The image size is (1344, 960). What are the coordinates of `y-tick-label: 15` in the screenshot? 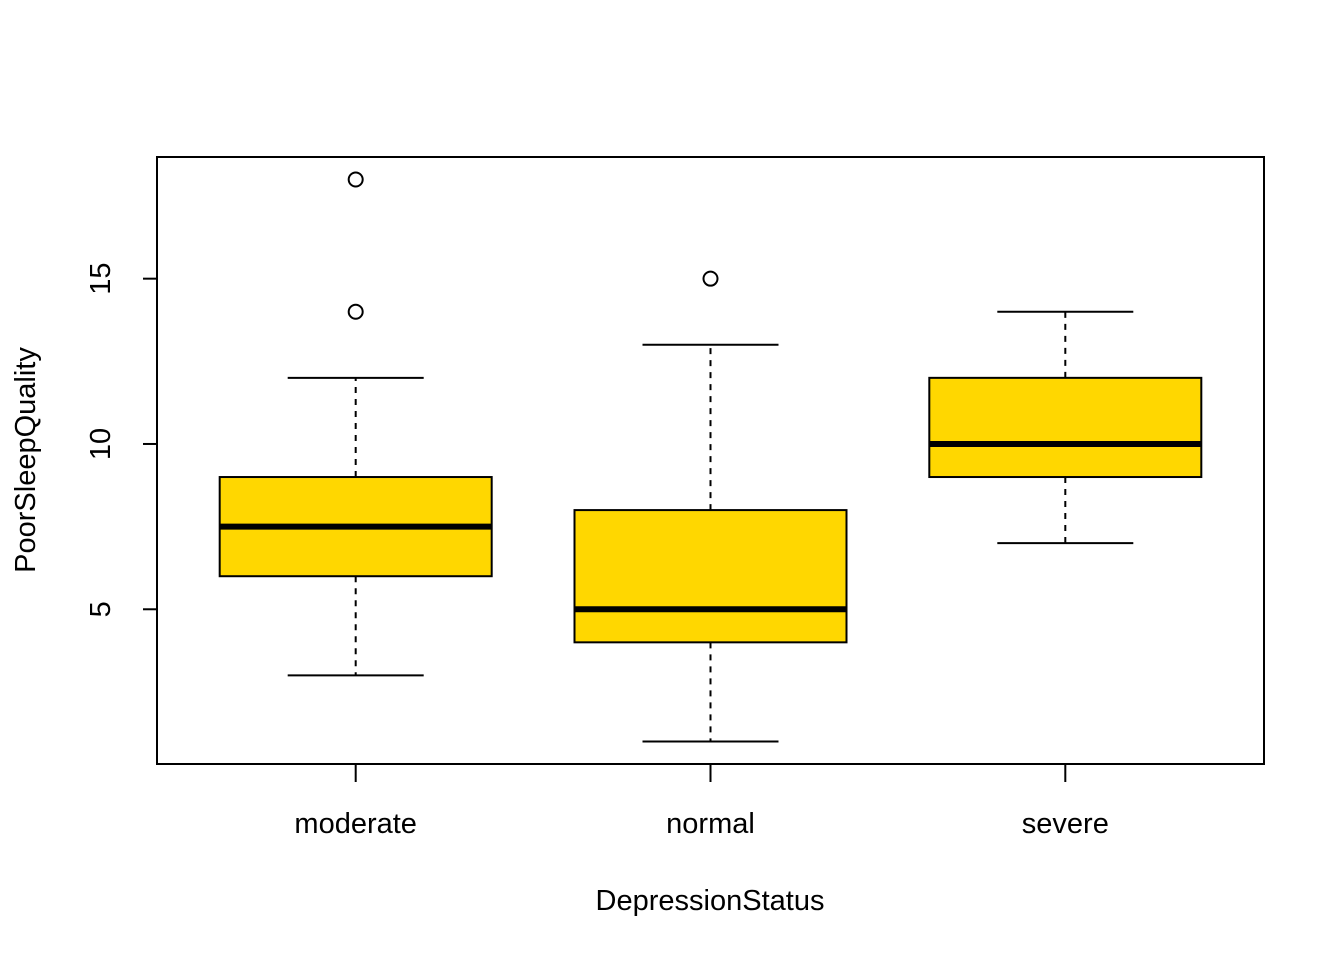 It's located at (101, 279).